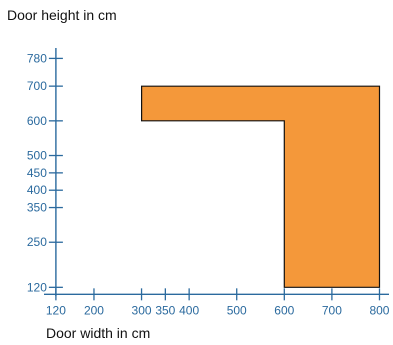  Describe the element at coordinates (37, 121) in the screenshot. I see `y-tick-label-600: 600` at that location.